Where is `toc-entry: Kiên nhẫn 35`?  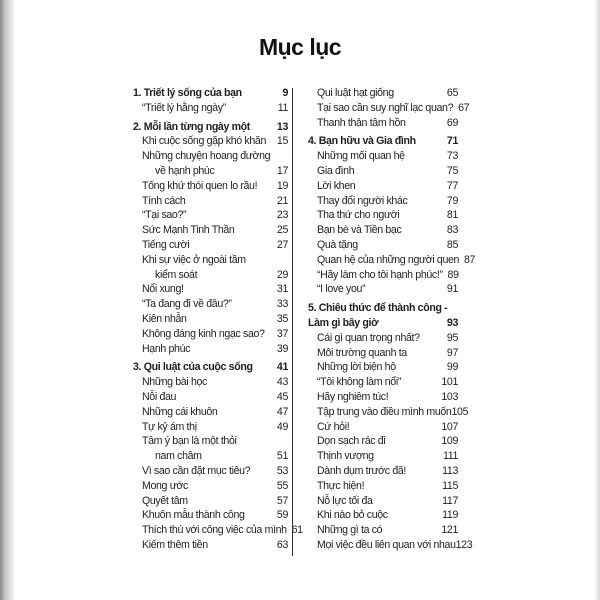 toc-entry: Kiên nhẫn 35 is located at coordinates (210, 319).